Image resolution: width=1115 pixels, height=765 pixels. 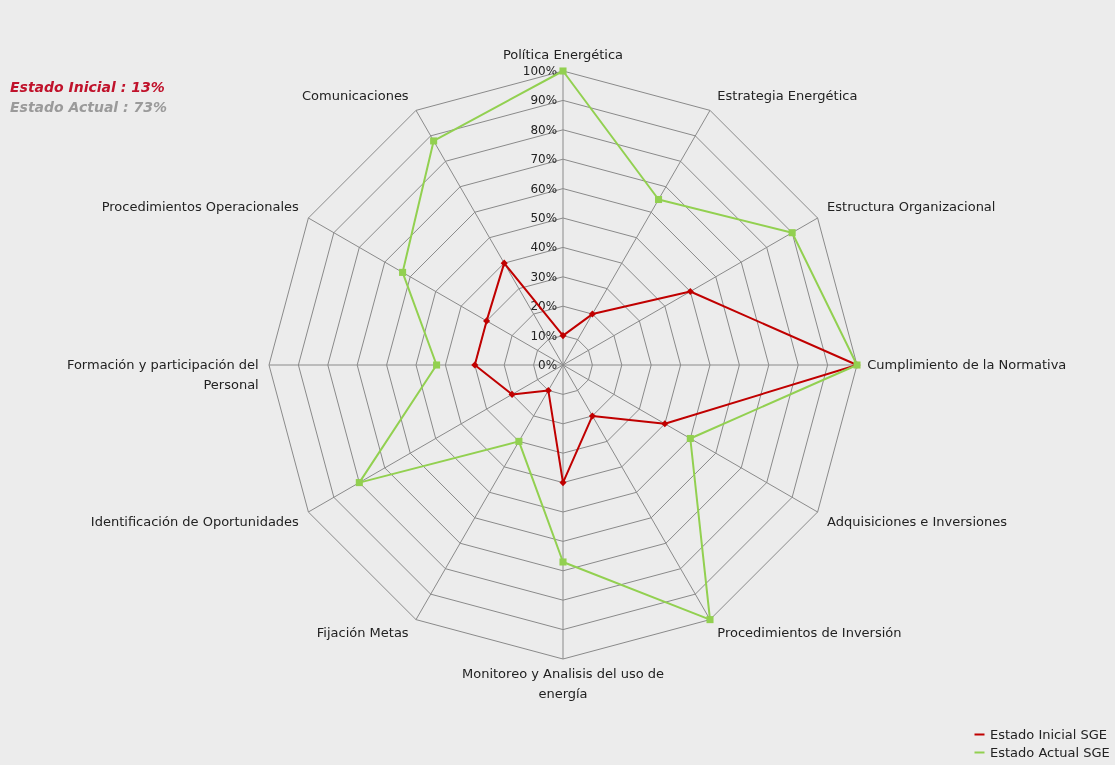 What do you see at coordinates (544, 100) in the screenshot?
I see `y-tick-label: 90%` at bounding box center [544, 100].